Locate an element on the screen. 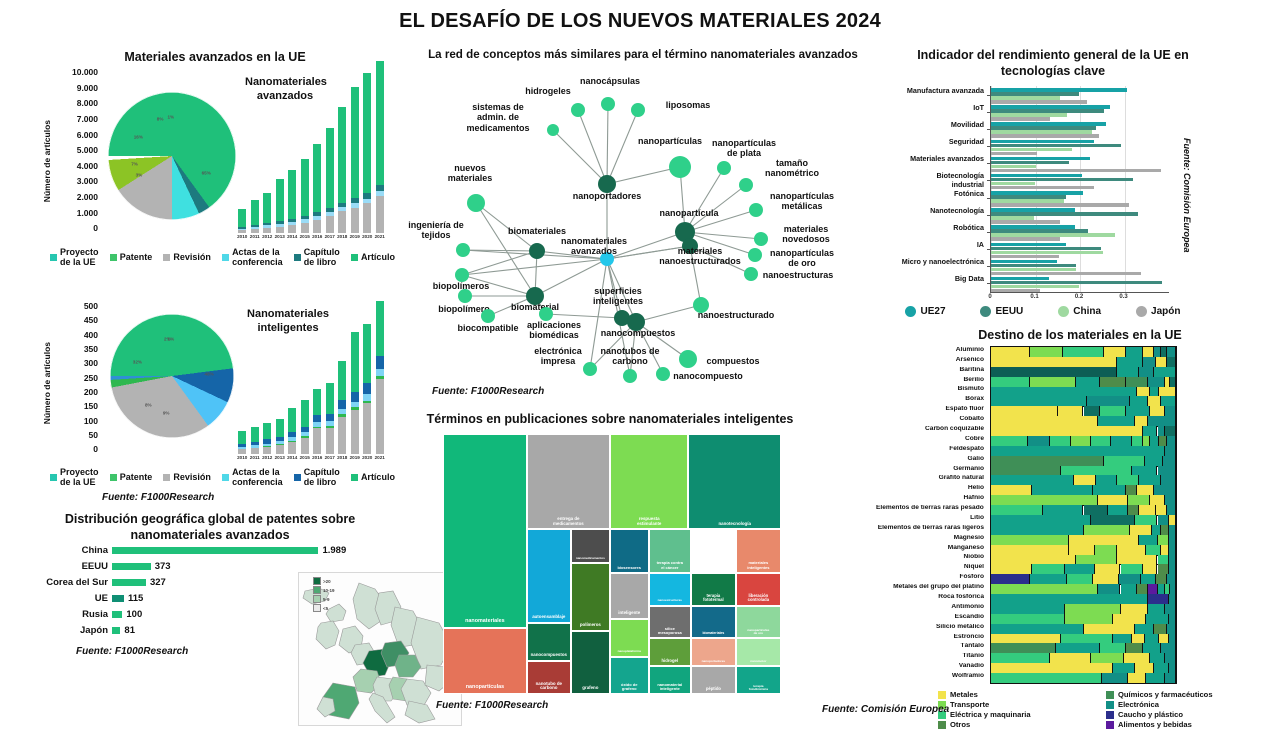  legend-label: Patente is located at coordinates (136, 476).